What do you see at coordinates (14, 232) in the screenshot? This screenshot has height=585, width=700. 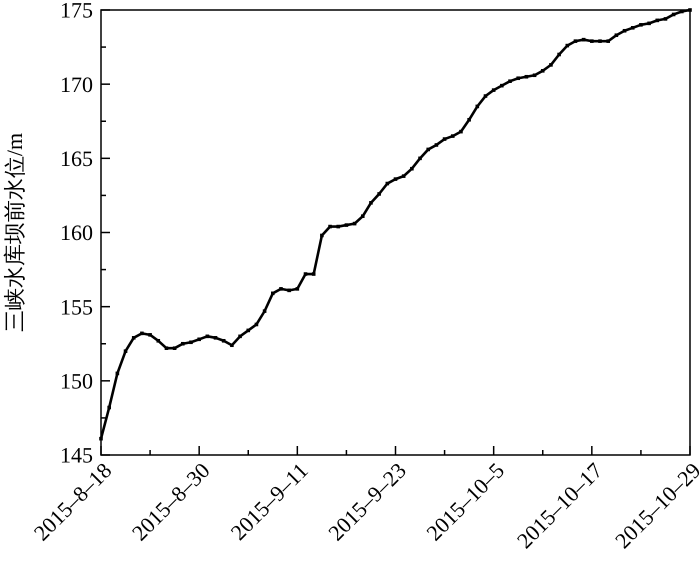 I see `y-axis-title: 三峡水库坝前水位/m` at bounding box center [14, 232].